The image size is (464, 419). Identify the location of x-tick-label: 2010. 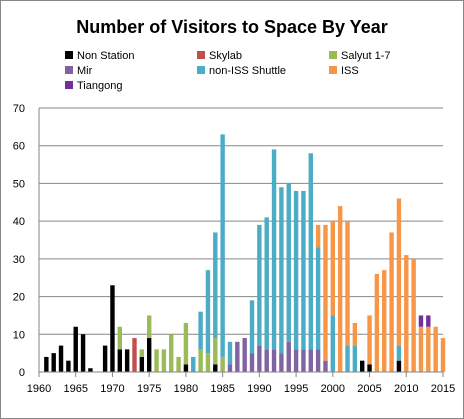
(406, 389).